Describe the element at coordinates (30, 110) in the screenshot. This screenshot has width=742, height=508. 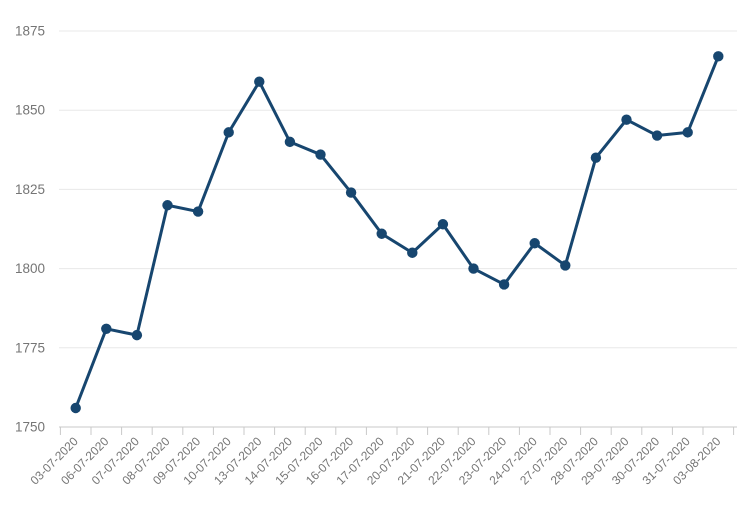
I see `y-axis-label: 1850` at that location.